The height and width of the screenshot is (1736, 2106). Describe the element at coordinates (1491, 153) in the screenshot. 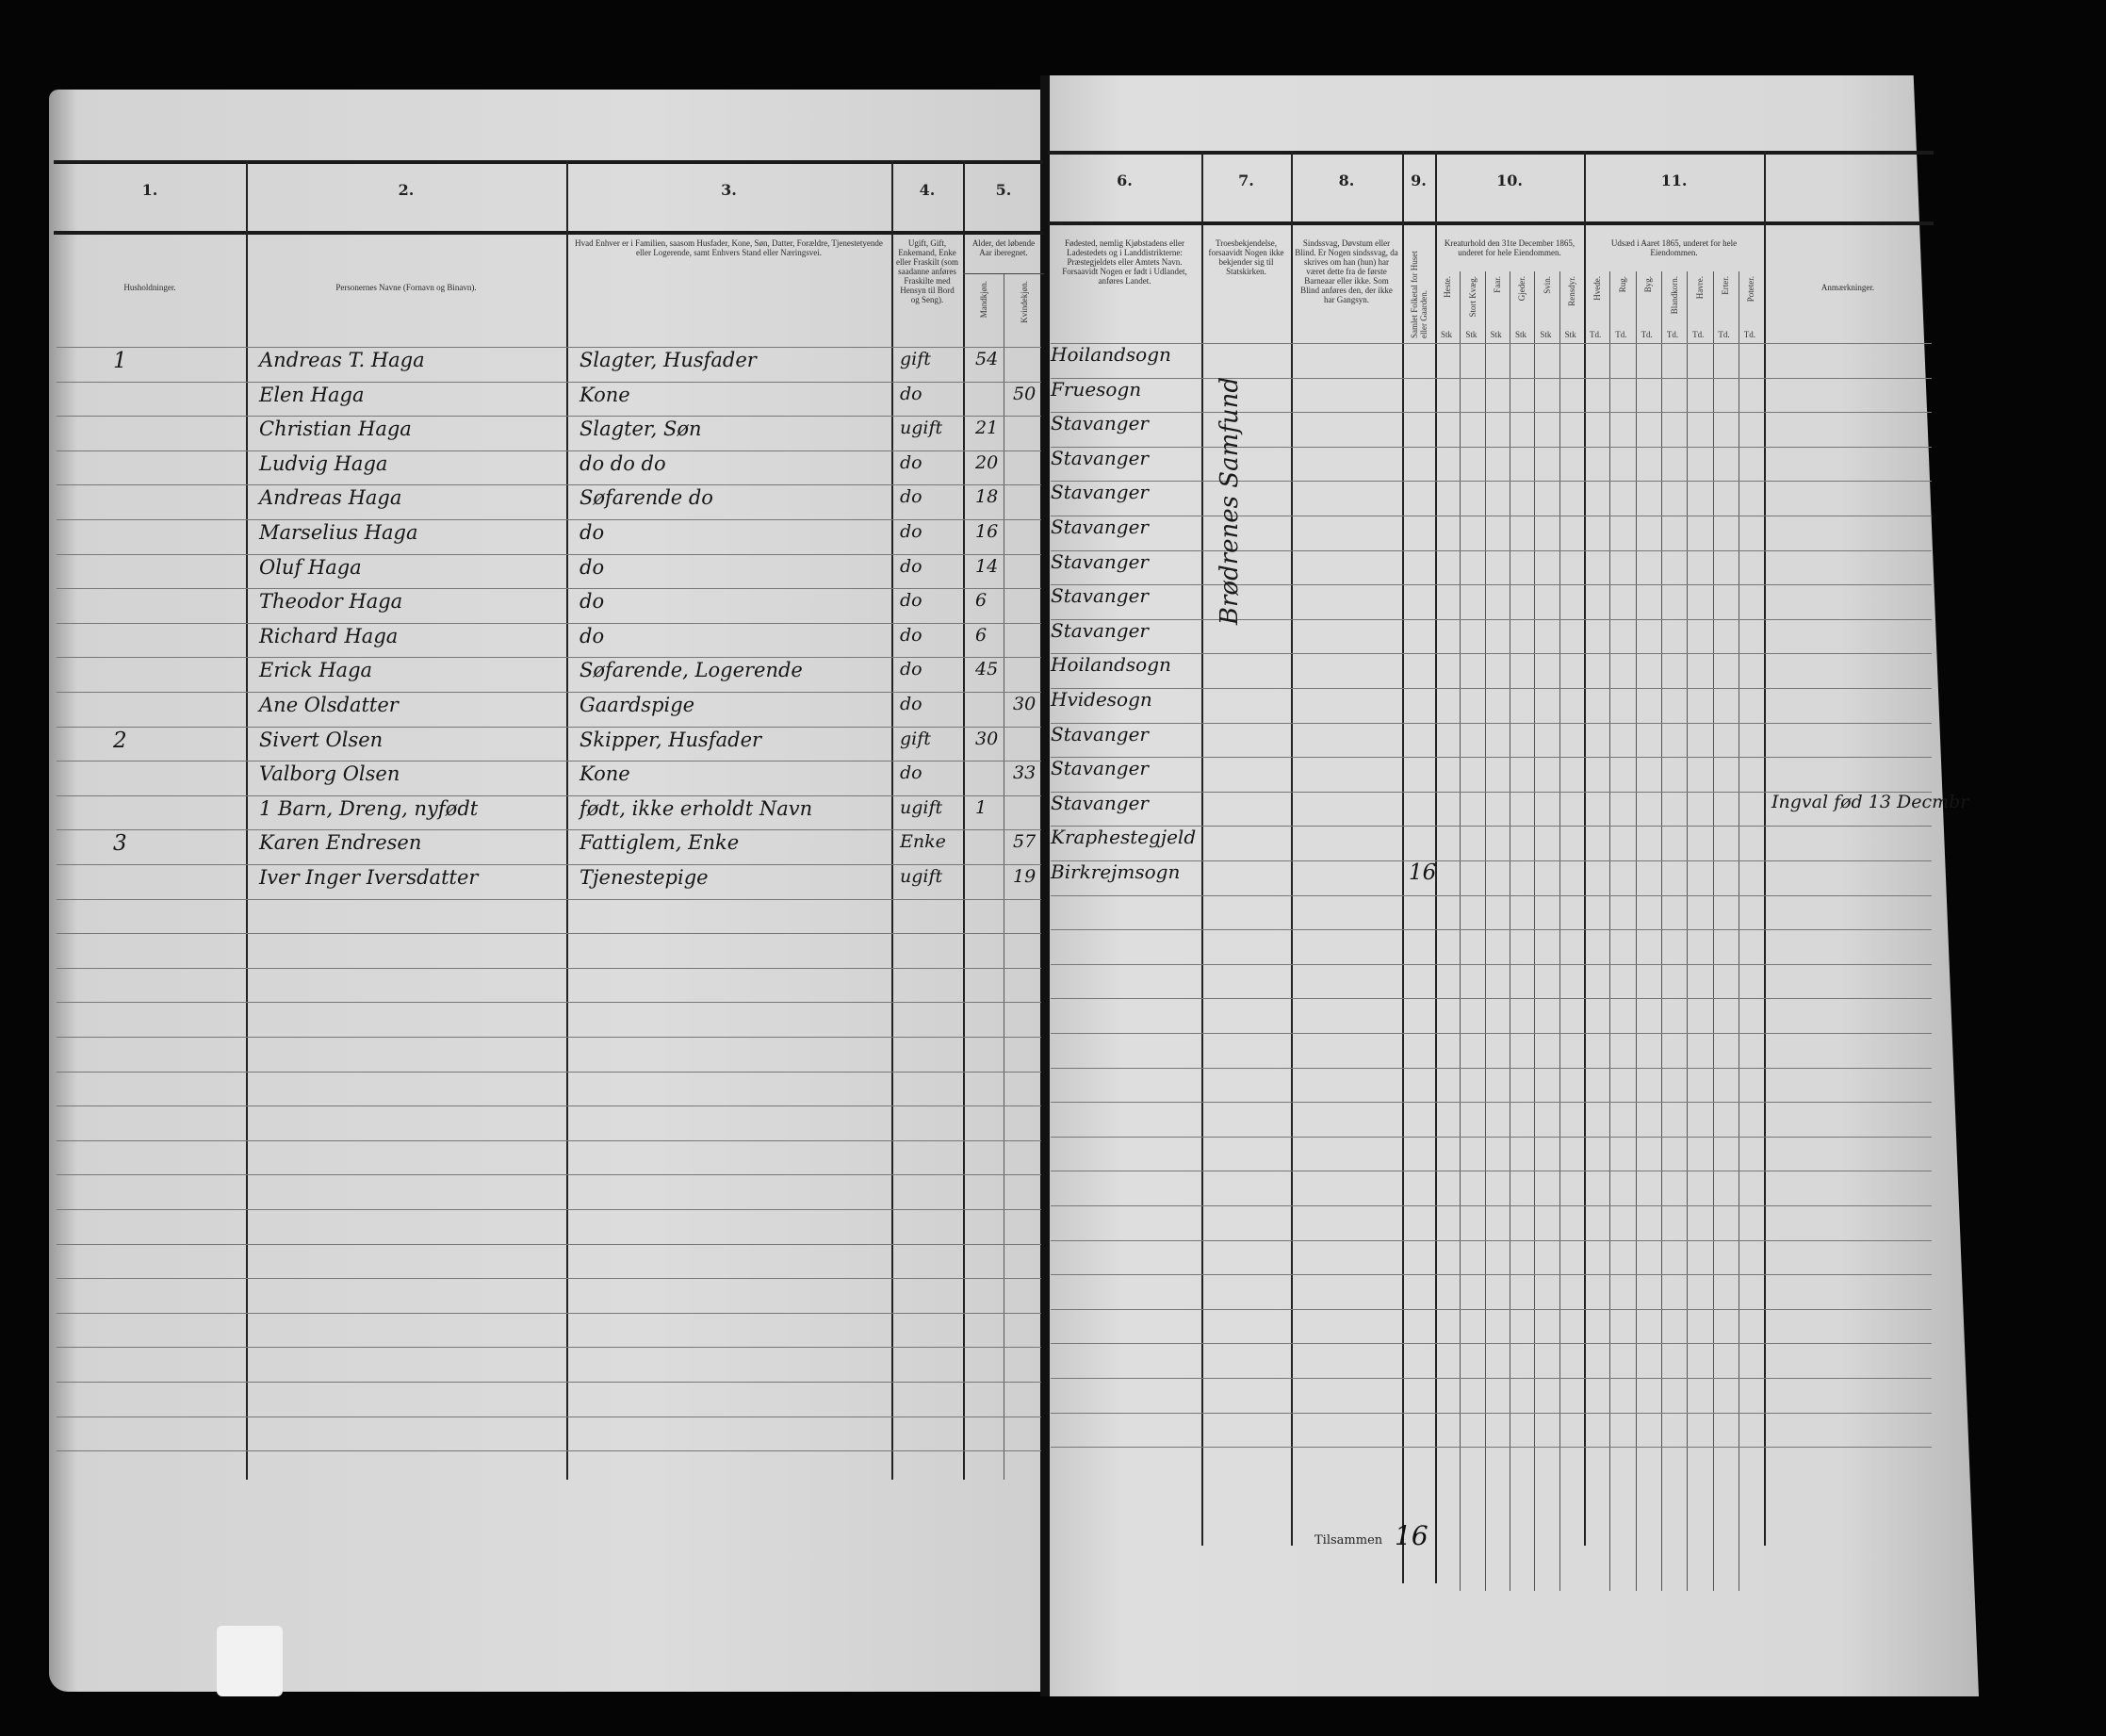

I see `header-top-rule` at that location.